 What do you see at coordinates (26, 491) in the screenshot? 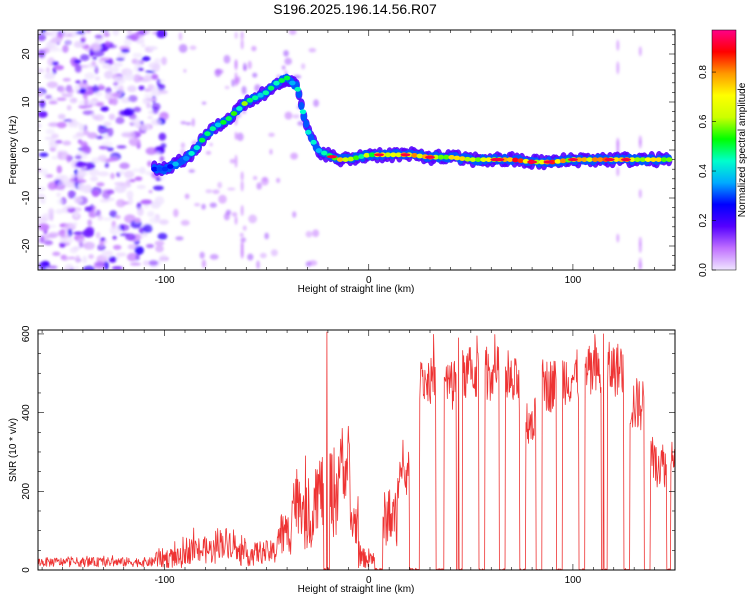
I see `y-tick-label: 200` at bounding box center [26, 491].